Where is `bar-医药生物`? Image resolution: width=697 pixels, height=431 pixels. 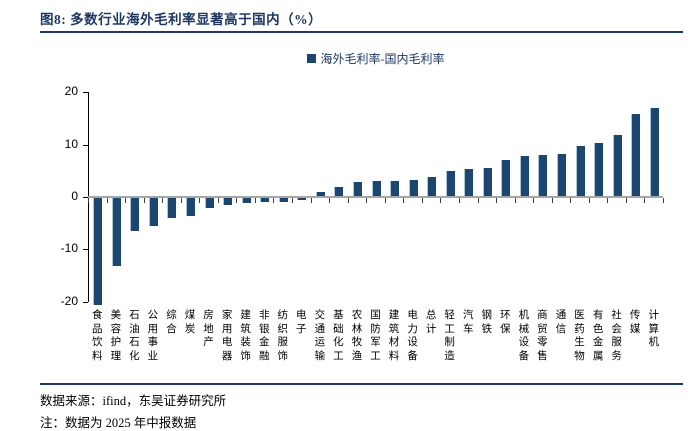
bar-医药生物 is located at coordinates (580, 171).